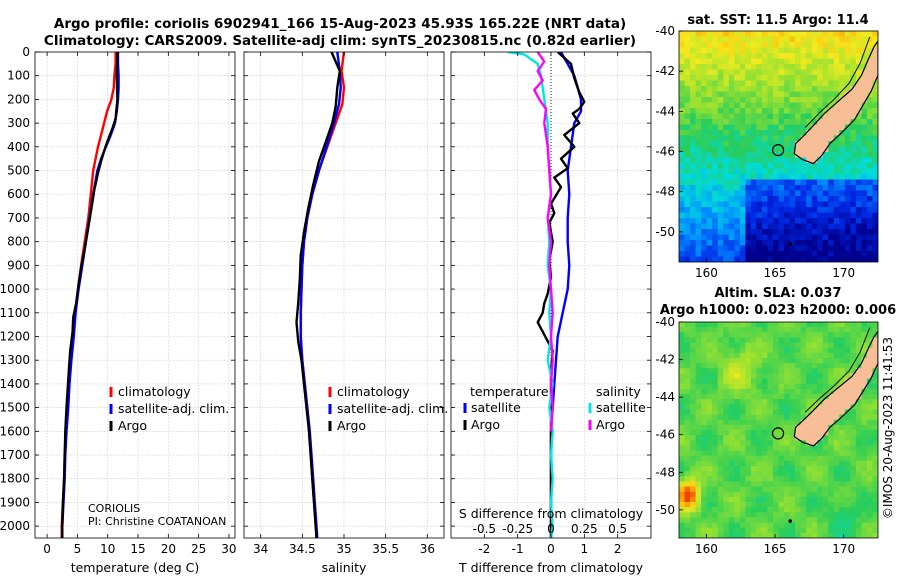  What do you see at coordinates (114, 508) in the screenshot?
I see `credit-text: CORIOLIS` at bounding box center [114, 508].